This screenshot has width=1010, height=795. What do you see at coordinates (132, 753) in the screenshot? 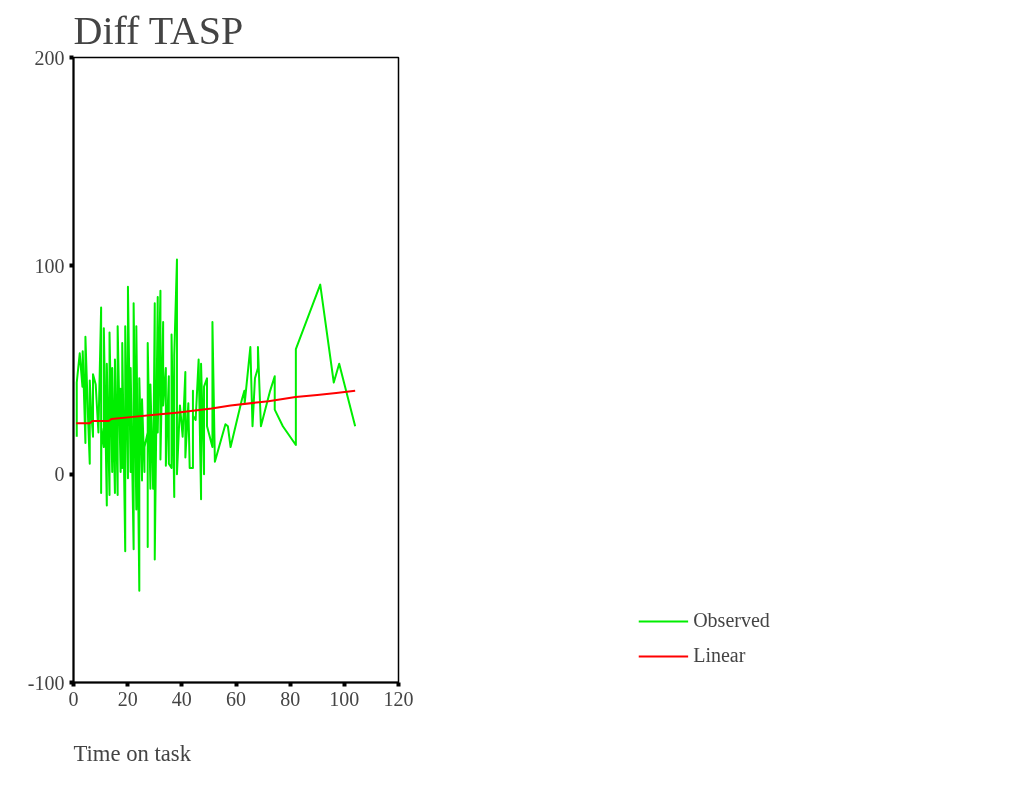
I see `x-axis-title: Time on task` at bounding box center [132, 753].